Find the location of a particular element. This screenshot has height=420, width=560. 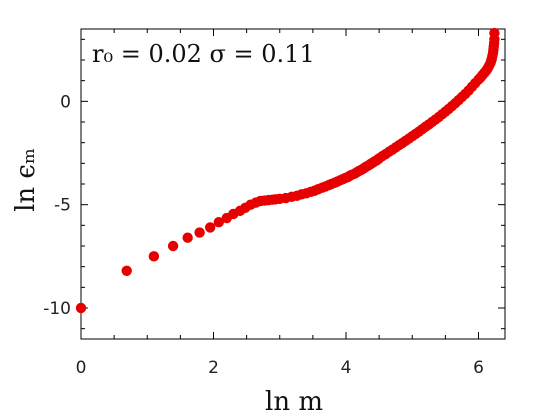

parameter-annotation: r₀ = 0.02 σ = 0.11 is located at coordinates (203, 54).